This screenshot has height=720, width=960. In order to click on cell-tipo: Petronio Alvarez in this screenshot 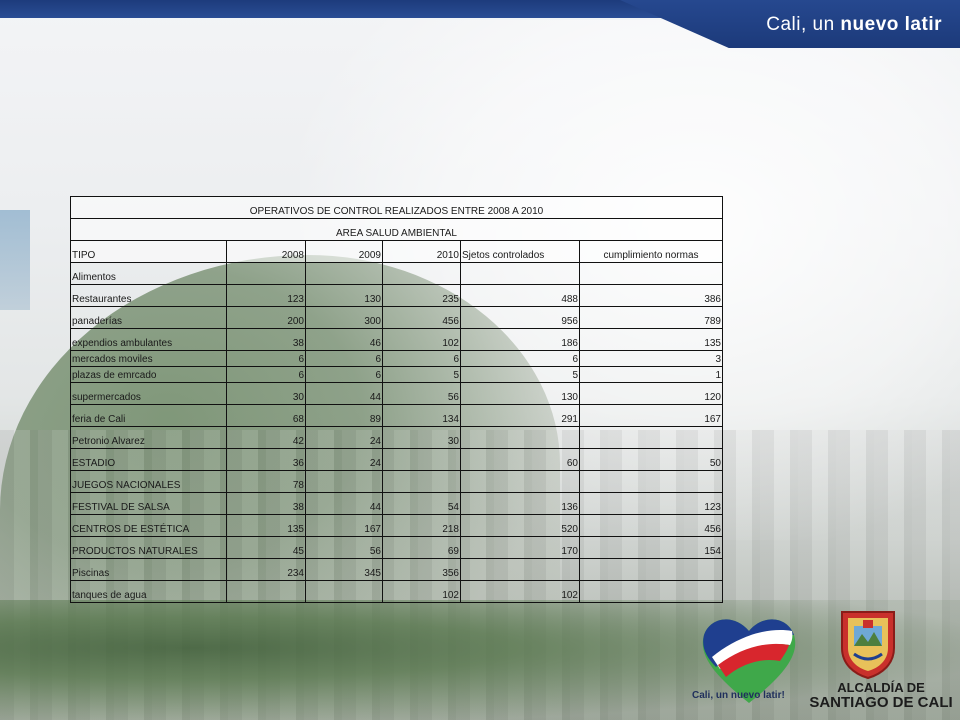, I will do `click(148, 437)`.